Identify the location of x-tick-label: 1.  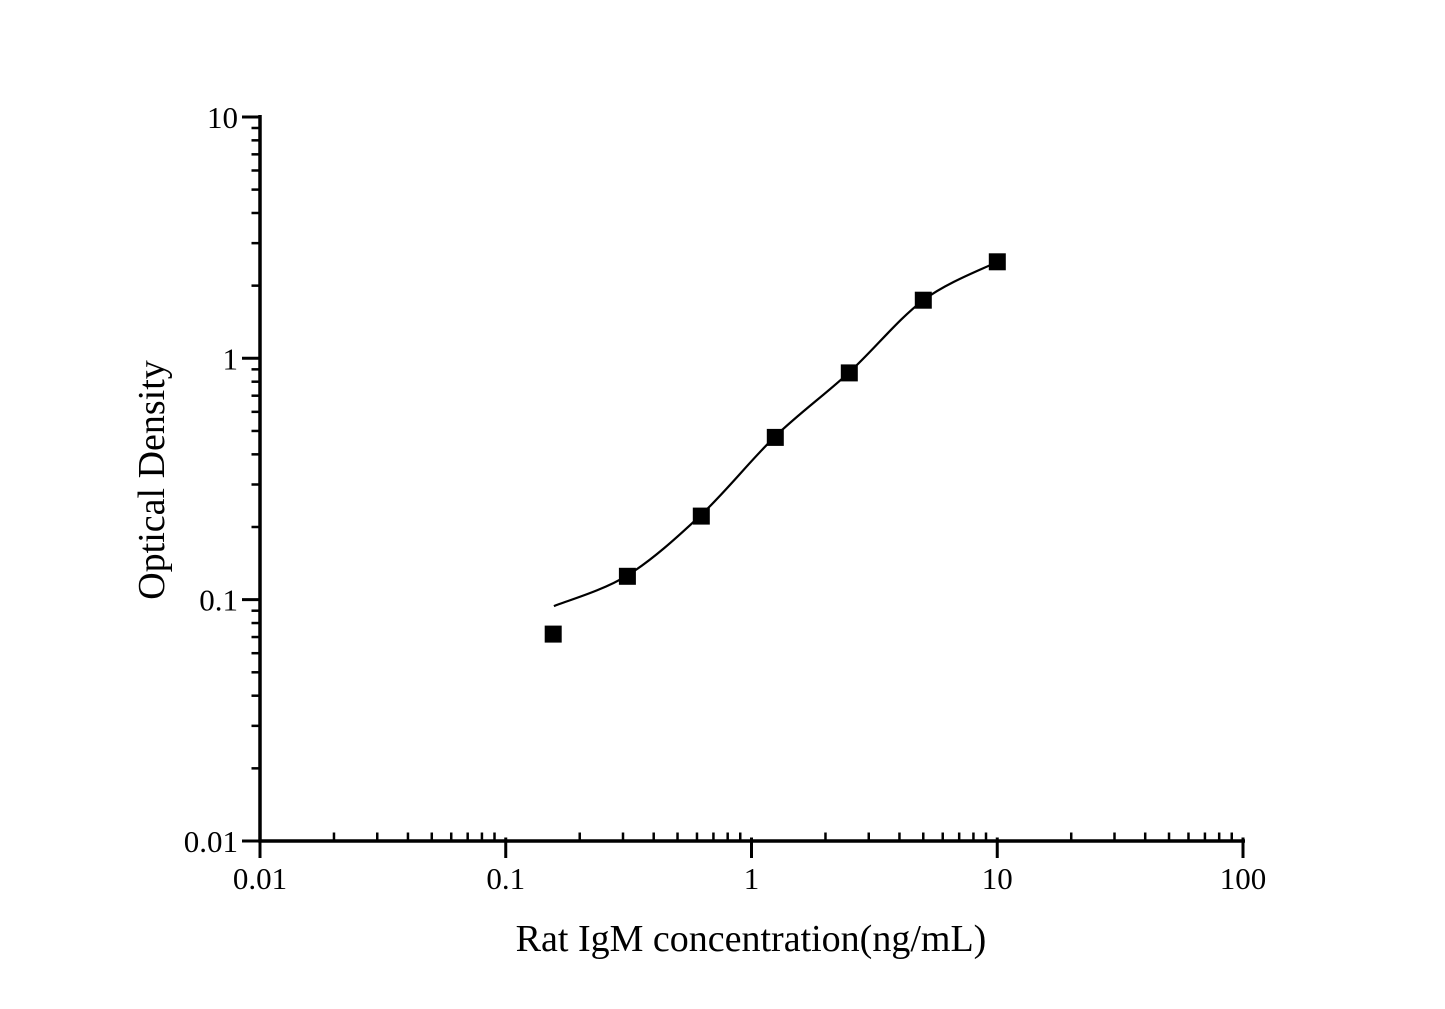
(752, 878).